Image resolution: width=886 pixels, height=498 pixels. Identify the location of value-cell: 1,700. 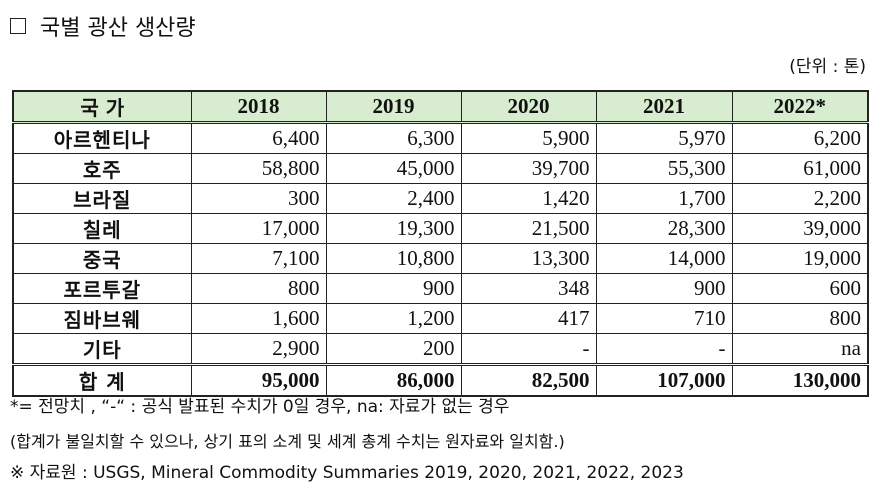
(664, 198).